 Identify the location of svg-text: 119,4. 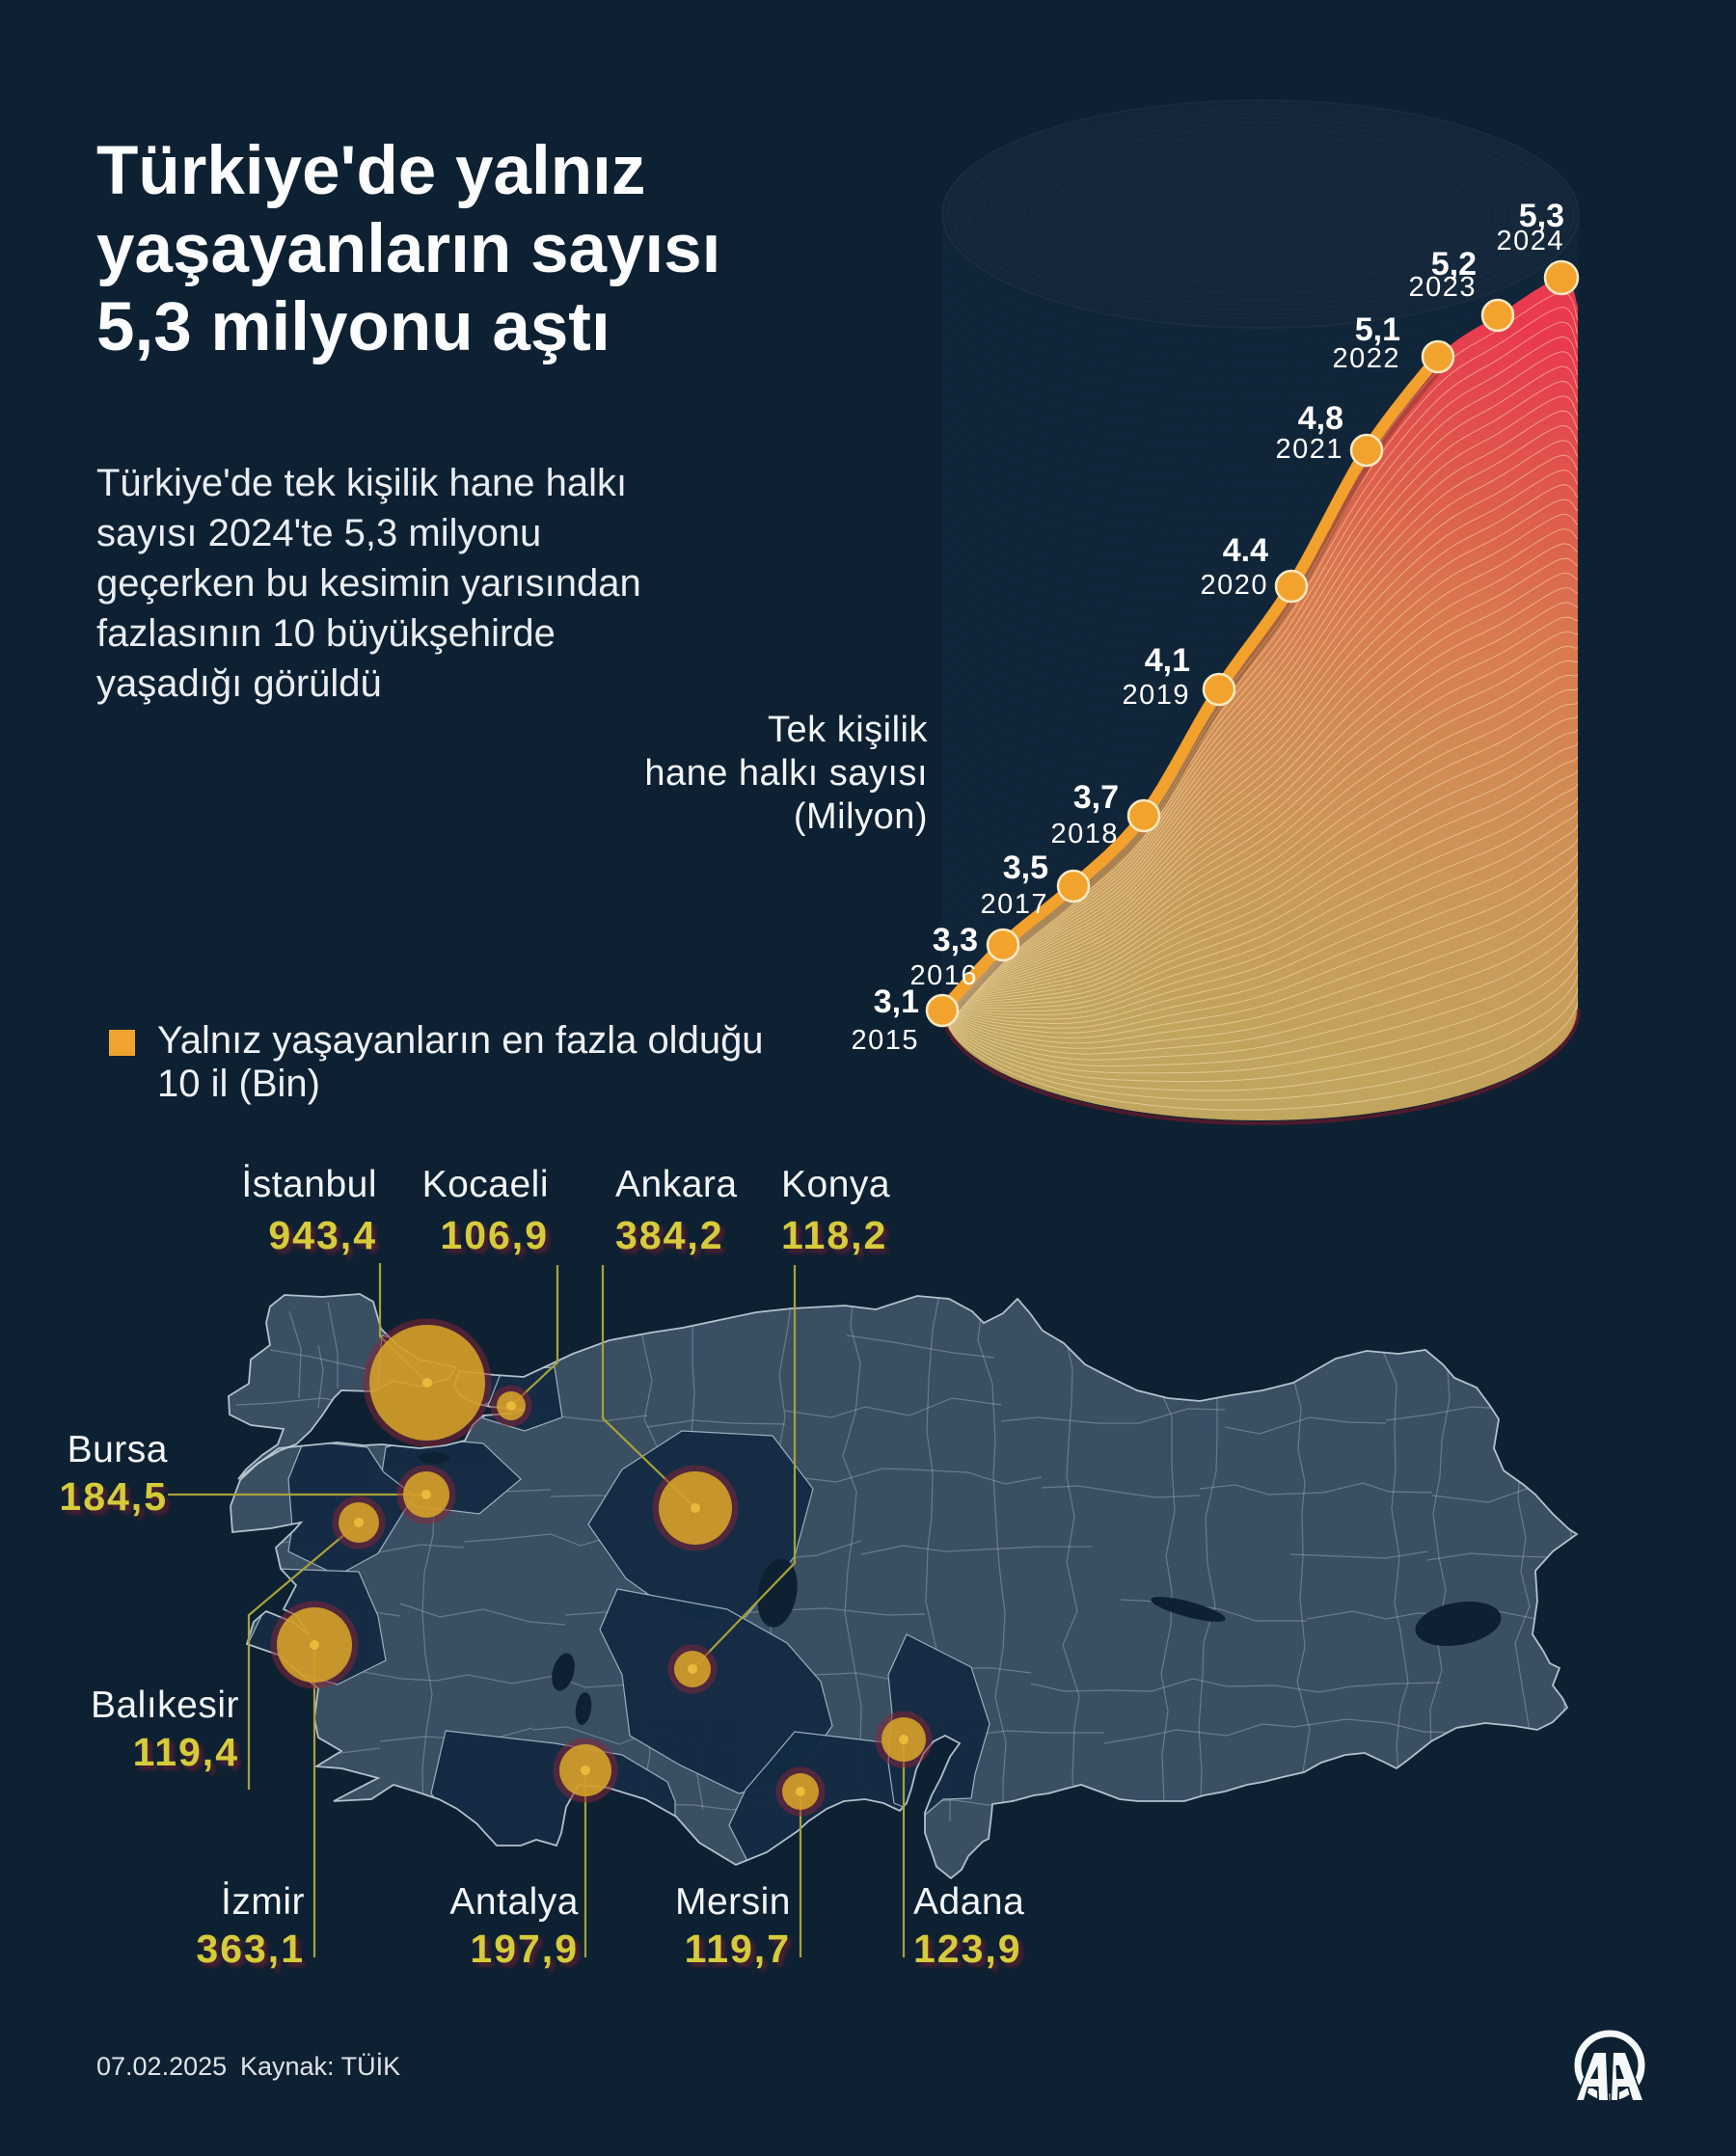
(186, 1752).